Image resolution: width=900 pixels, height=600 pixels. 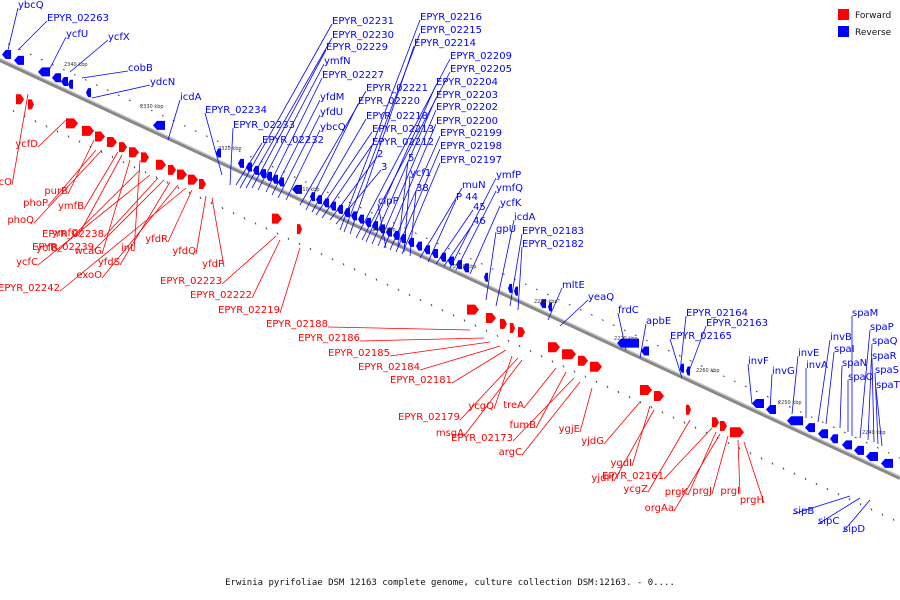 I want to click on reverse-gene-label: invG, so click(x=783, y=371).